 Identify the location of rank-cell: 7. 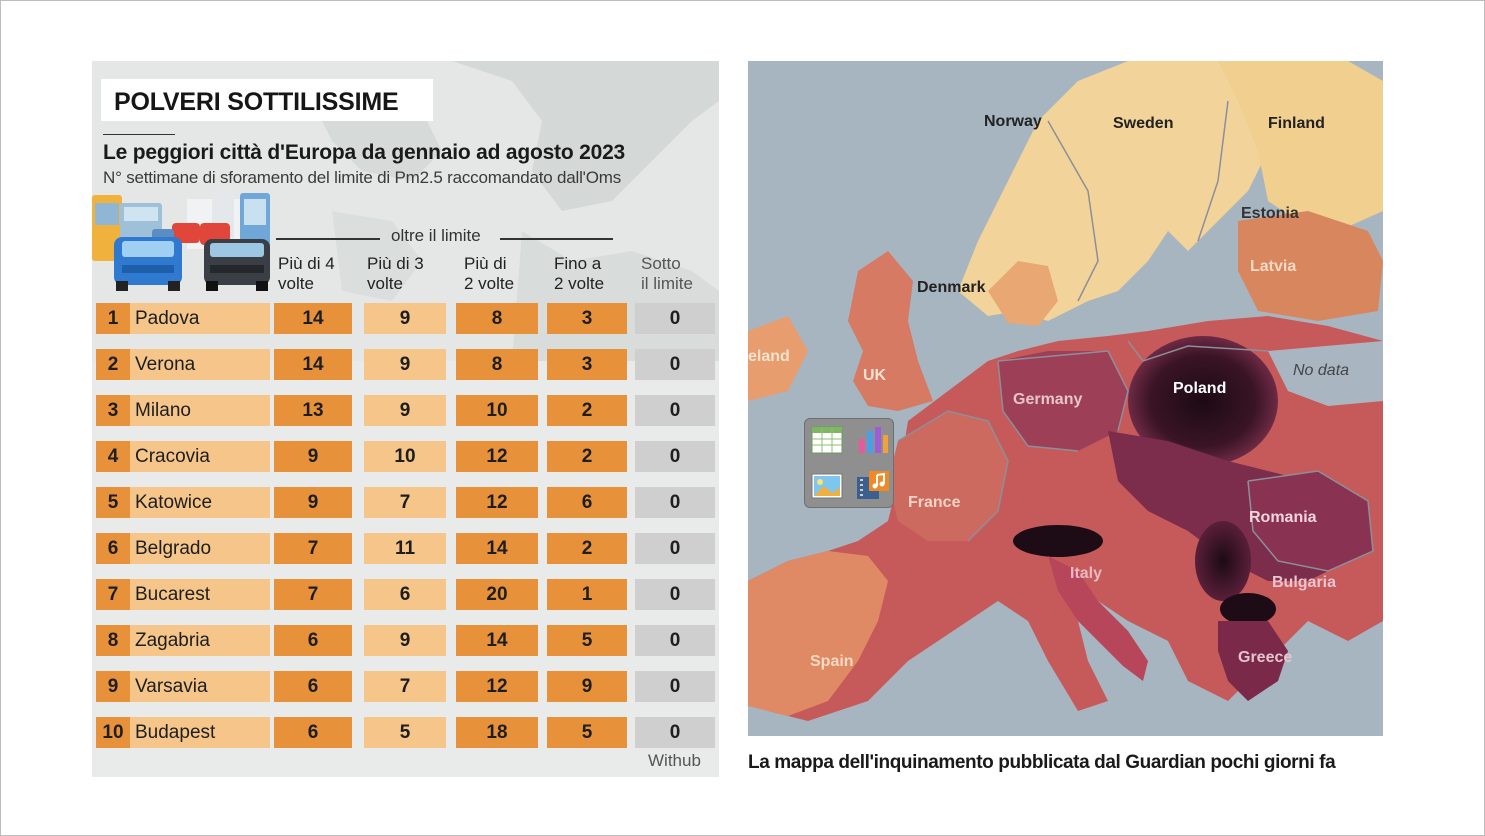
(113, 594).